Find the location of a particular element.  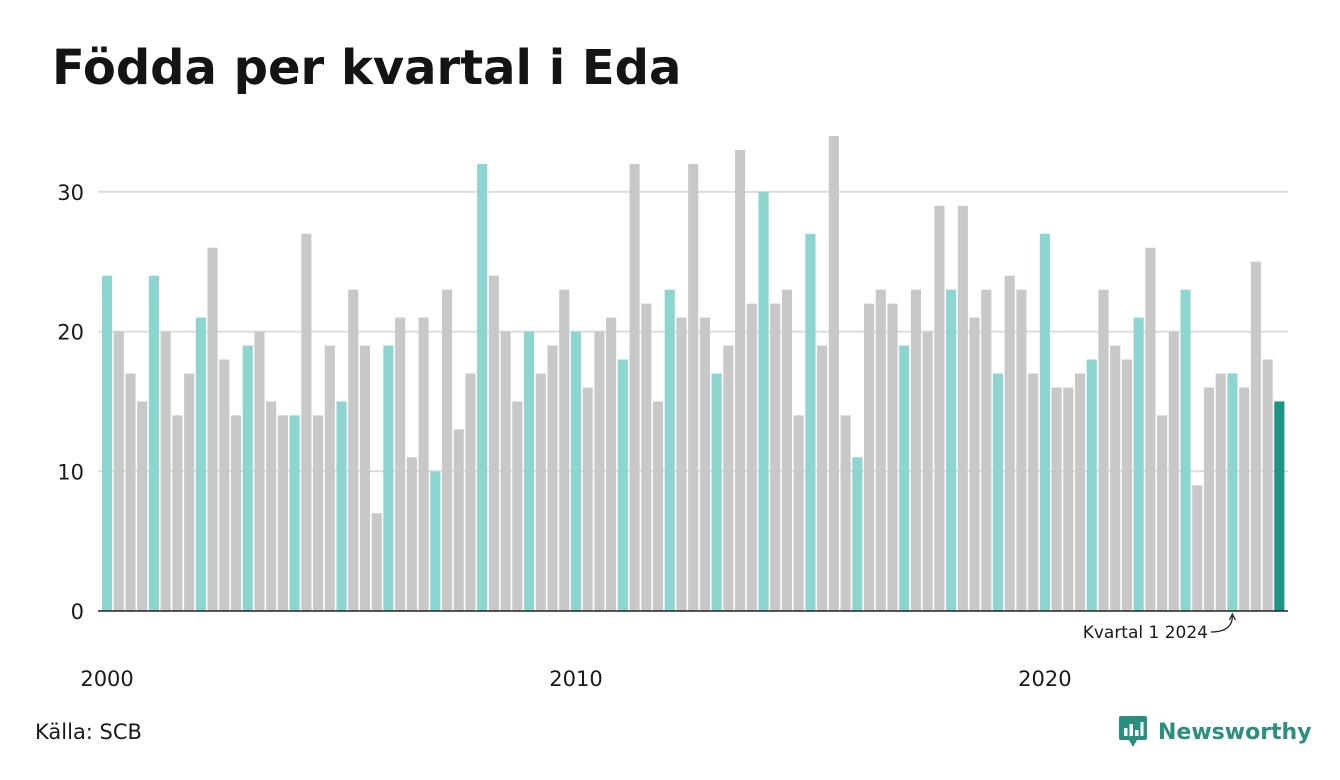

annotation-label: Kvartal 1 2024 is located at coordinates (1145, 633).